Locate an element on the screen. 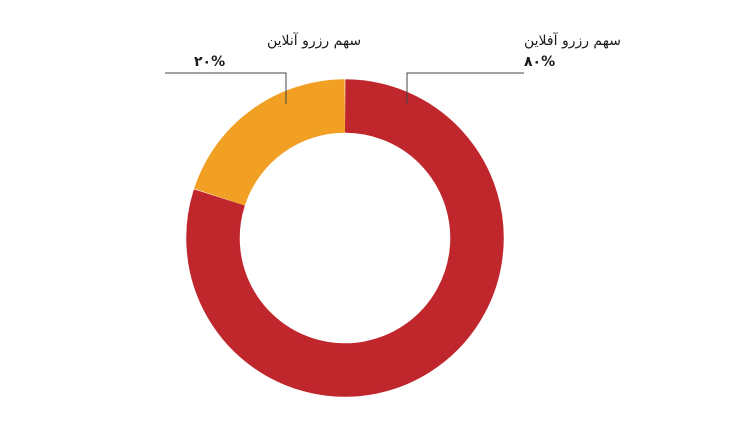 The image size is (755, 432). callout-online-label: سهم رزرو آنلاین is located at coordinates (314, 40).